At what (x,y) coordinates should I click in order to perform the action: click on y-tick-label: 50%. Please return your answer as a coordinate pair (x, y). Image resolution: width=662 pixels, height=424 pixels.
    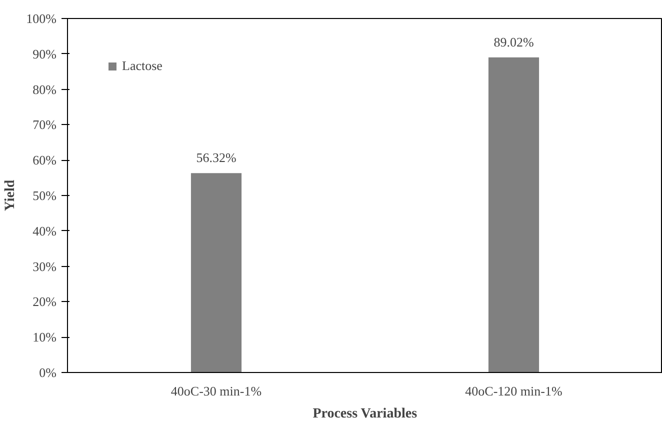
    Looking at the image, I should click on (44, 195).